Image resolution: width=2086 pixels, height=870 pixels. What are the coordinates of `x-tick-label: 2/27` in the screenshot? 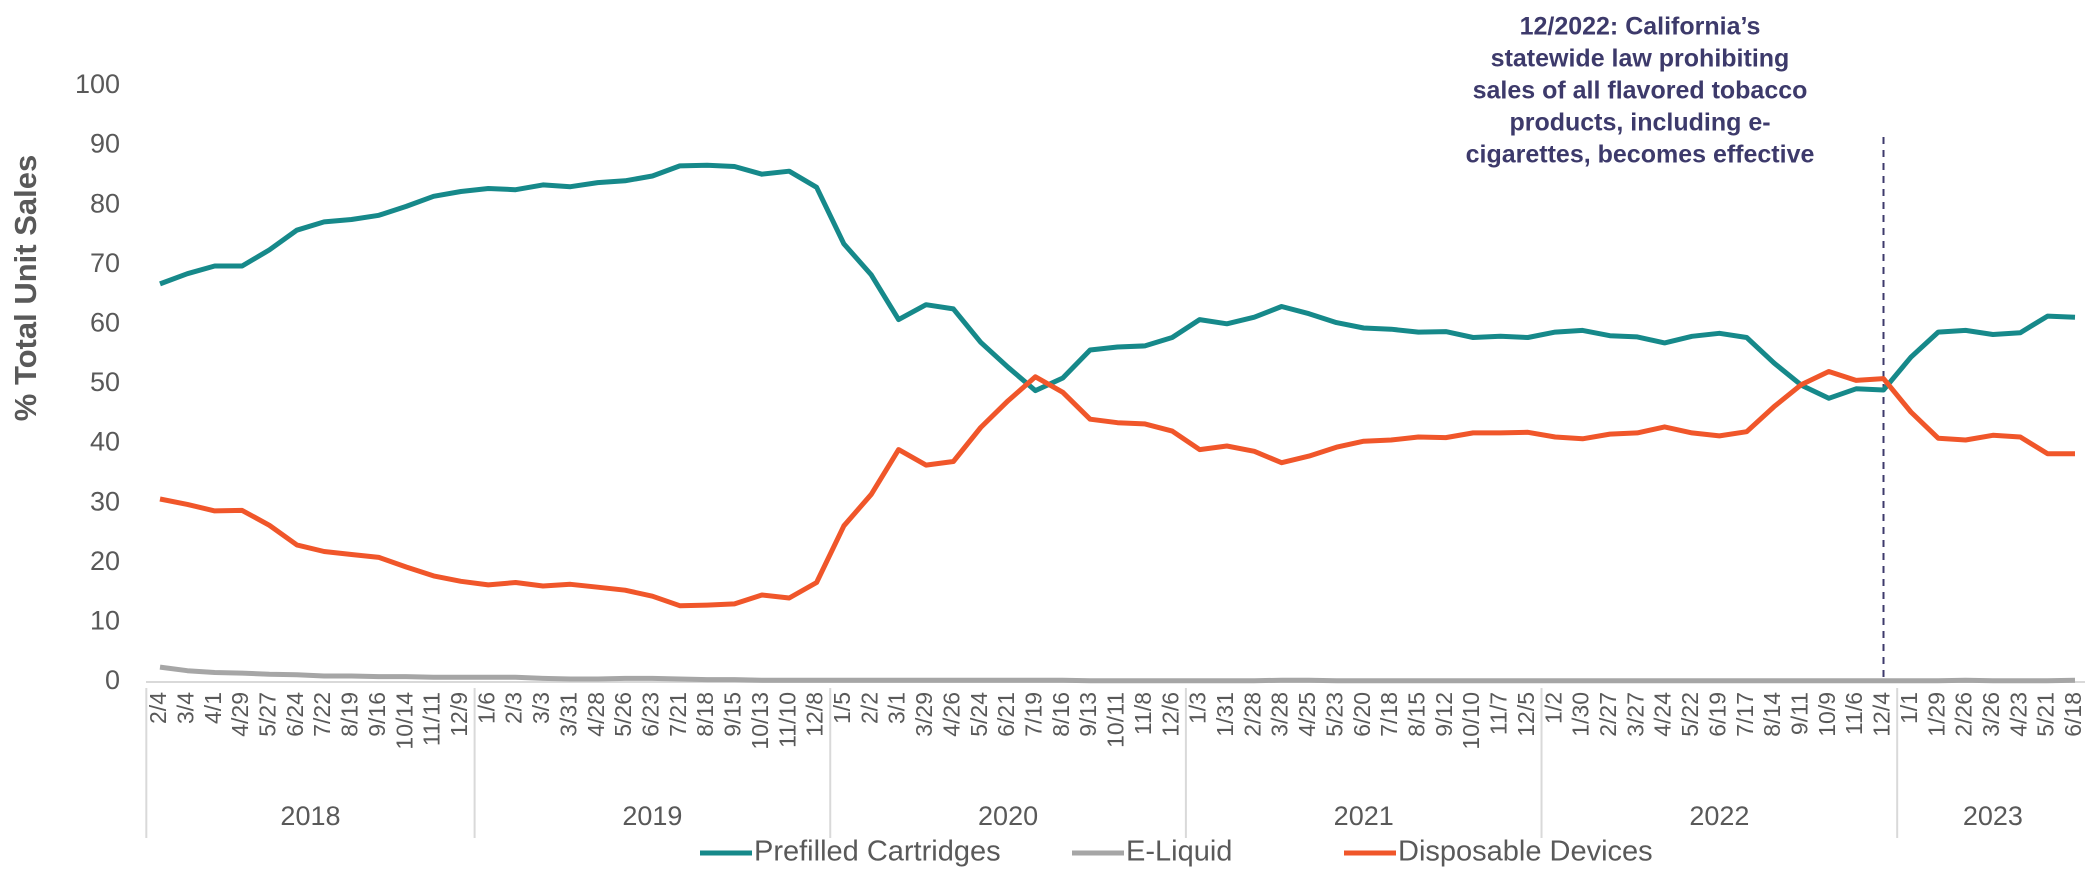 It's located at (1608, 714).